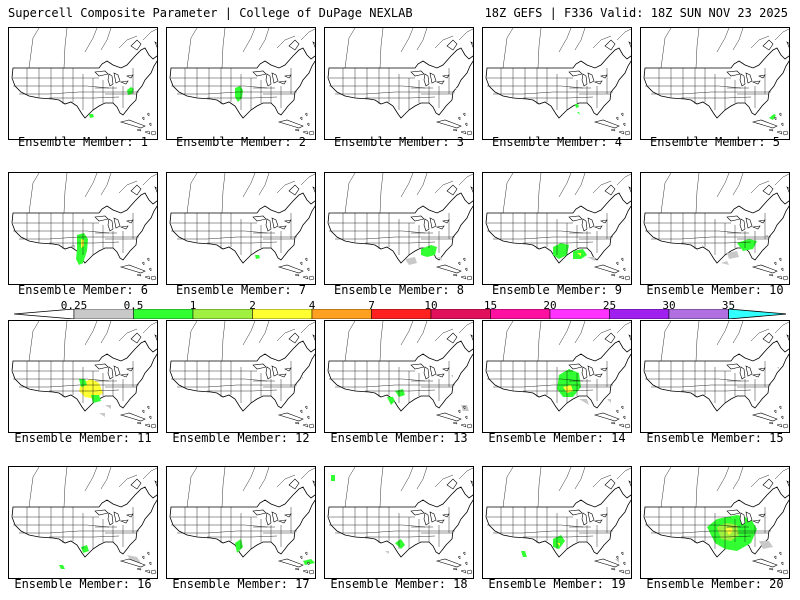 This screenshot has width=800, height=600. Describe the element at coordinates (400, 314) in the screenshot. I see `colorbar` at that location.